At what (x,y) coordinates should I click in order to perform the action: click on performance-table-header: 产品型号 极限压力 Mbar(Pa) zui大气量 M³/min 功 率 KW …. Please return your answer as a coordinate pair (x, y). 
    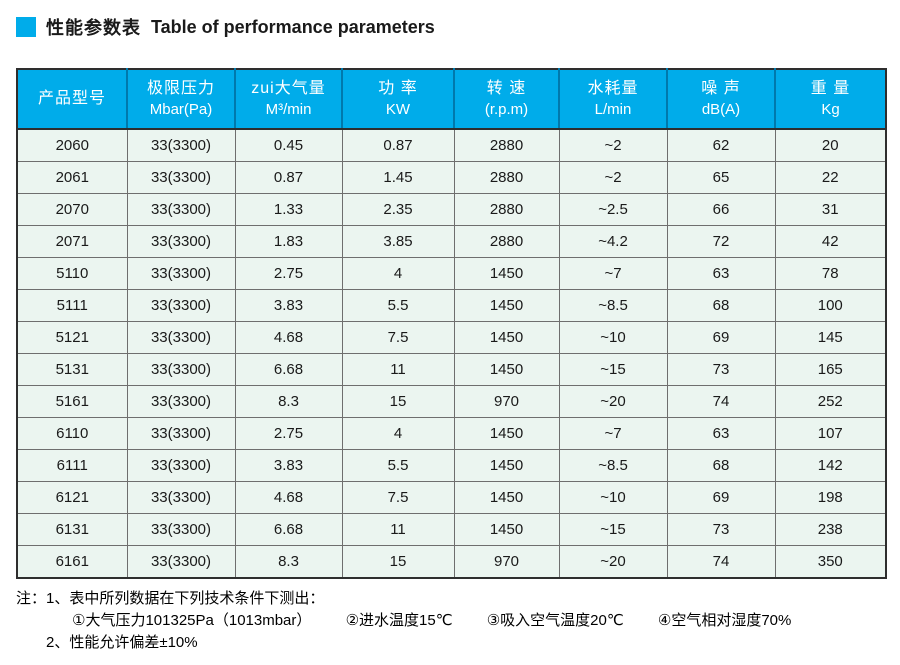
    Looking at the image, I should click on (451, 99).